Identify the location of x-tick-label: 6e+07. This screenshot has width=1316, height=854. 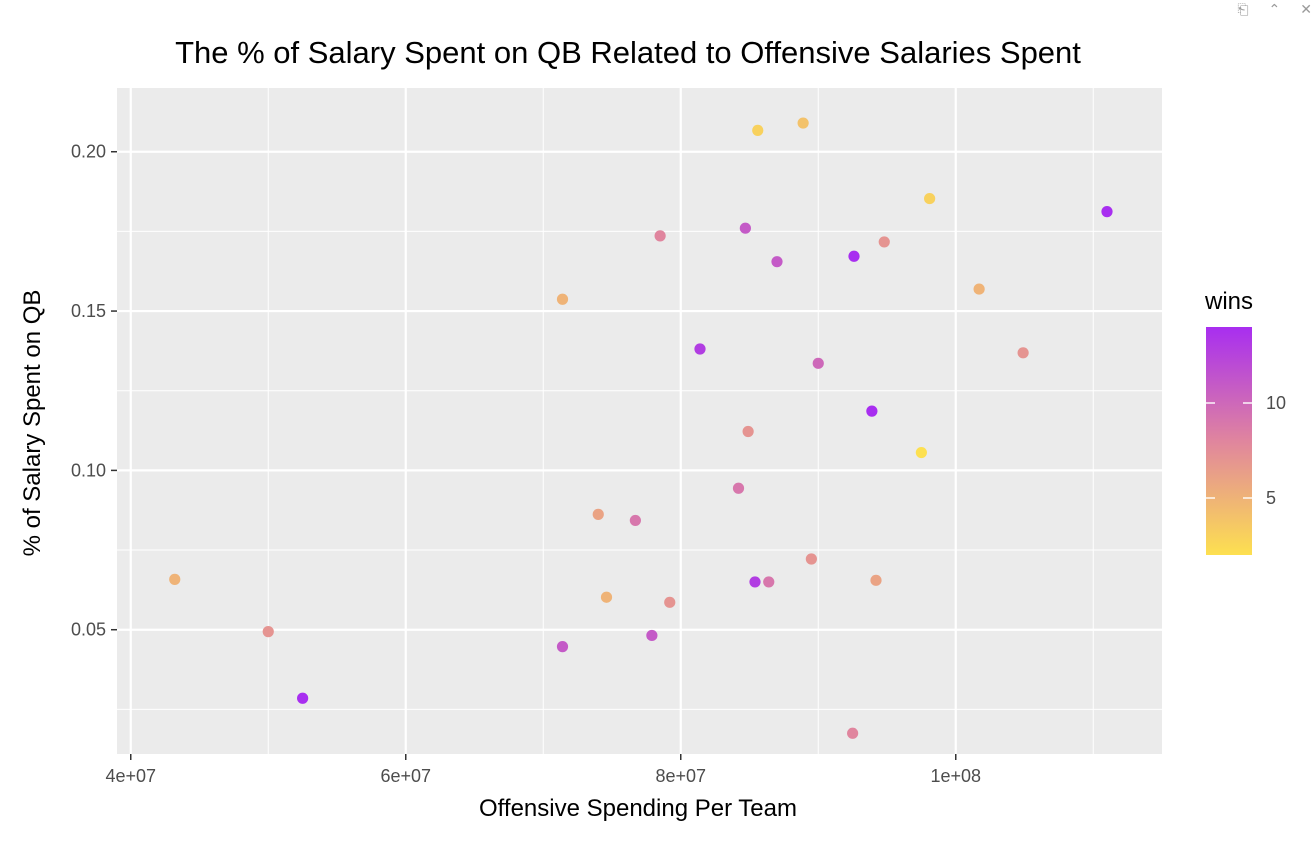
(405, 776).